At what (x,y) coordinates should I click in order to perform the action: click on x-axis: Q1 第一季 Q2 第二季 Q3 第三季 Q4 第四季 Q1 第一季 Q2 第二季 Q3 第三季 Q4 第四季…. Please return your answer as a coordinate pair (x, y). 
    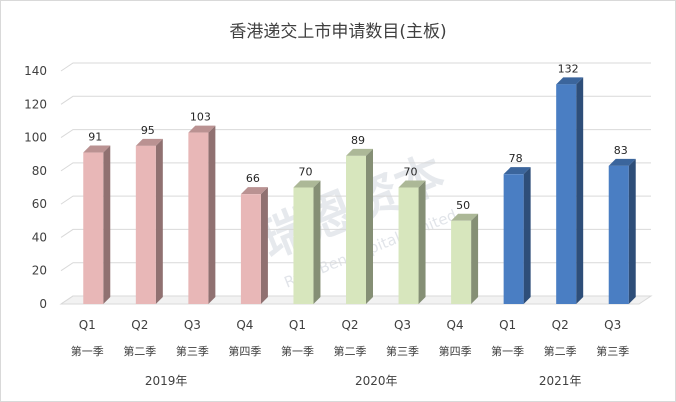
    Looking at the image, I should click on (350, 353).